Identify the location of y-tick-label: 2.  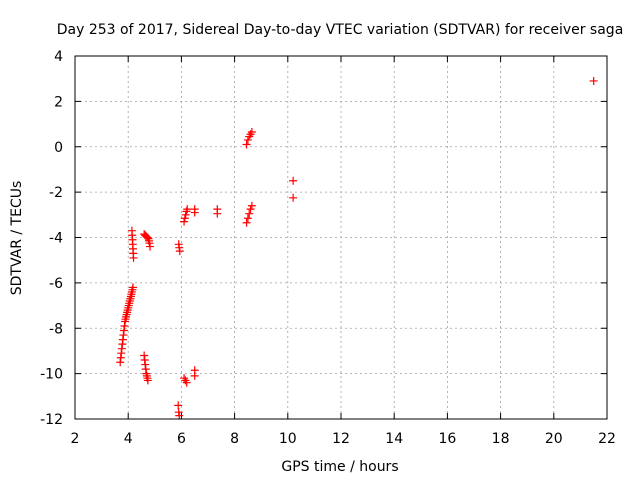
(58, 102).